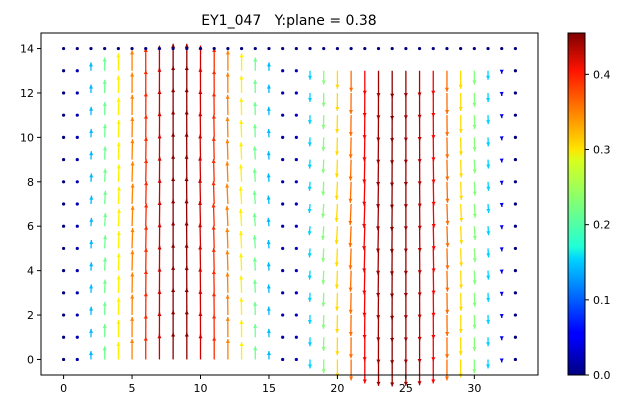 The width and height of the screenshot is (622, 403). What do you see at coordinates (602, 225) in the screenshot?
I see `colorbar-tick-label: 0.2` at bounding box center [602, 225].